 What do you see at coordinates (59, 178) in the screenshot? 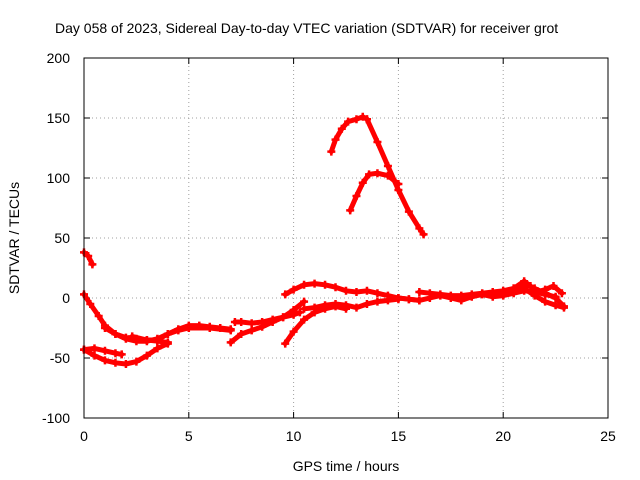
I see `y-tick-label: 100` at bounding box center [59, 178].